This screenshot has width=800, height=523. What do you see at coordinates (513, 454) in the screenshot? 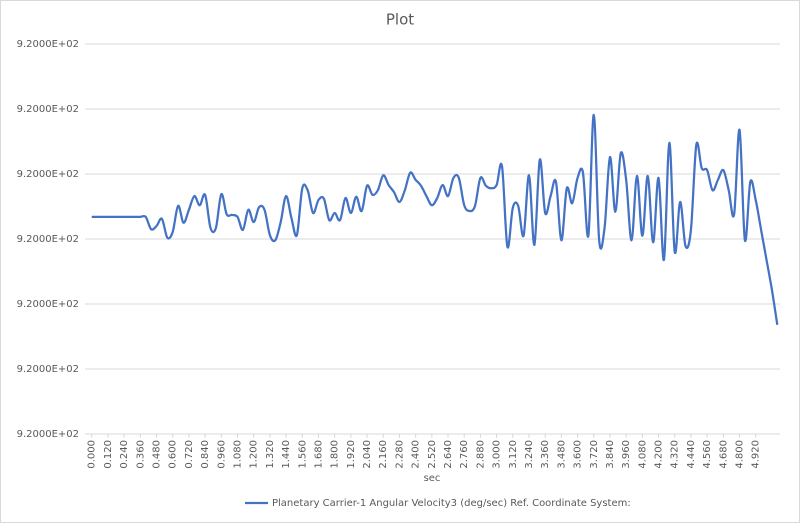
I see `x-tick-label: 3.120` at bounding box center [513, 454].